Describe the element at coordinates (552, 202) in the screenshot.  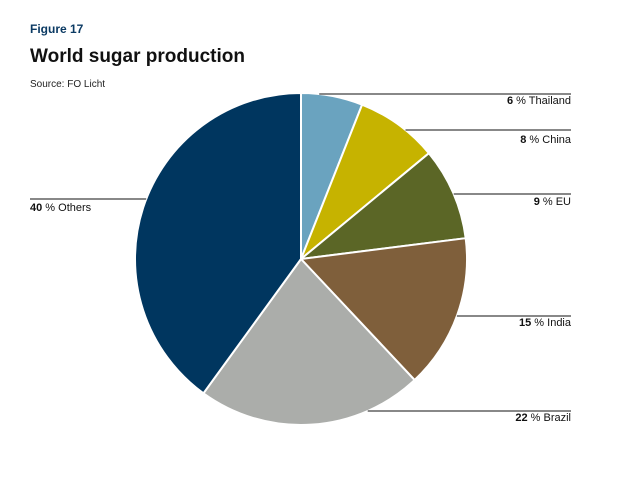
I see `slice-label-eu: 9 % EU` at that location.